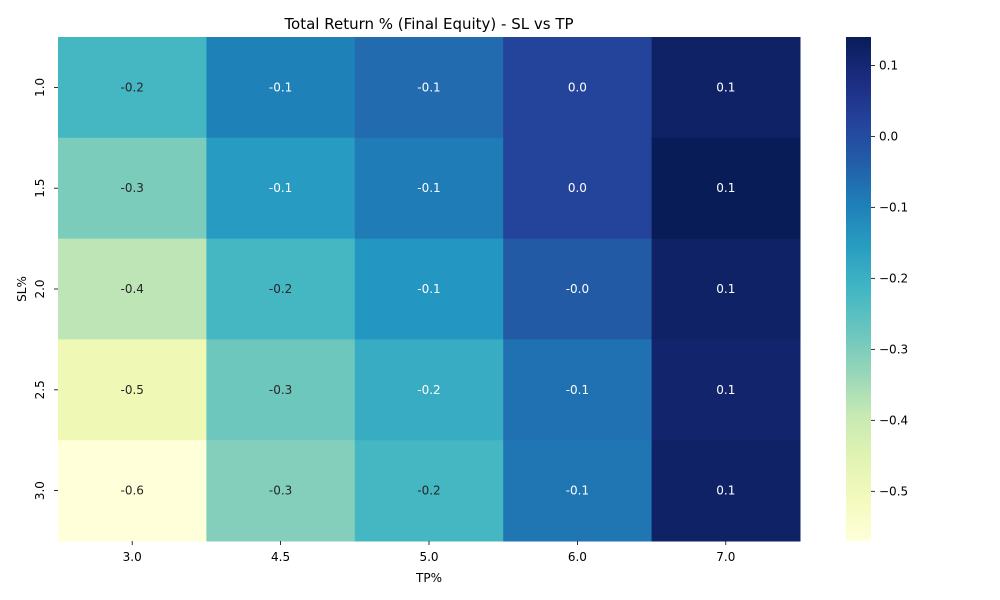 The image size is (1000, 600). Describe the element at coordinates (893, 207) in the screenshot. I see `colorbar-tick-label: −0.1` at that location.